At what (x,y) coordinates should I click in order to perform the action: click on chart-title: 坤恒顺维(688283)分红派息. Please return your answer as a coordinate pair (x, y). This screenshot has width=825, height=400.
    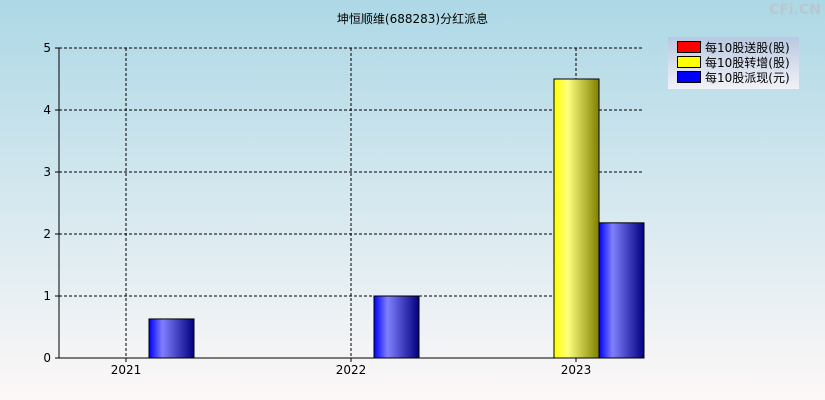
    Looking at the image, I should click on (412, 19).